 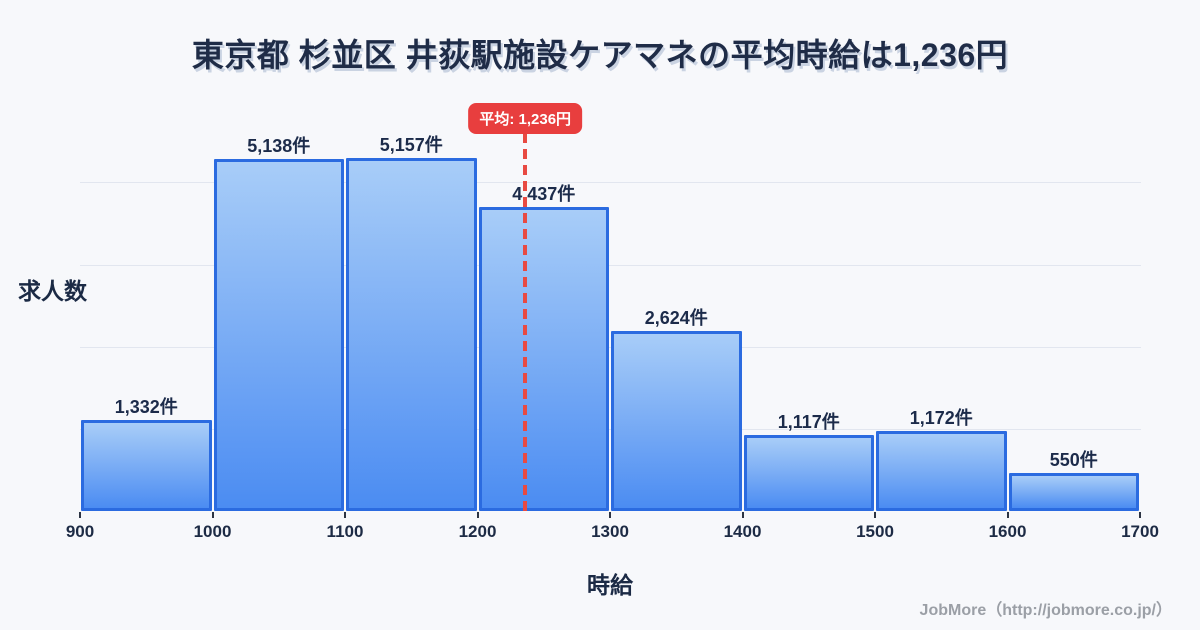 I want to click on y-axis-title: 求人数, so click(x=52, y=291).